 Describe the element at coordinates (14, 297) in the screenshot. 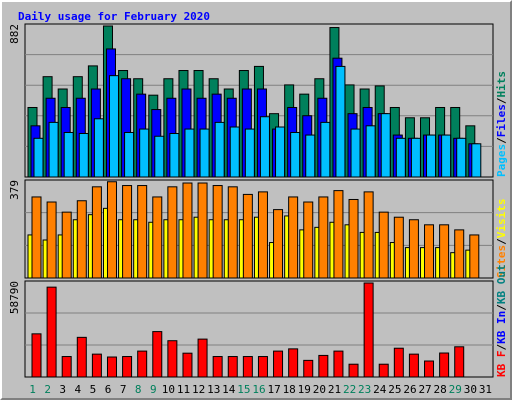

I see `y-max-label: 58790` at that location.